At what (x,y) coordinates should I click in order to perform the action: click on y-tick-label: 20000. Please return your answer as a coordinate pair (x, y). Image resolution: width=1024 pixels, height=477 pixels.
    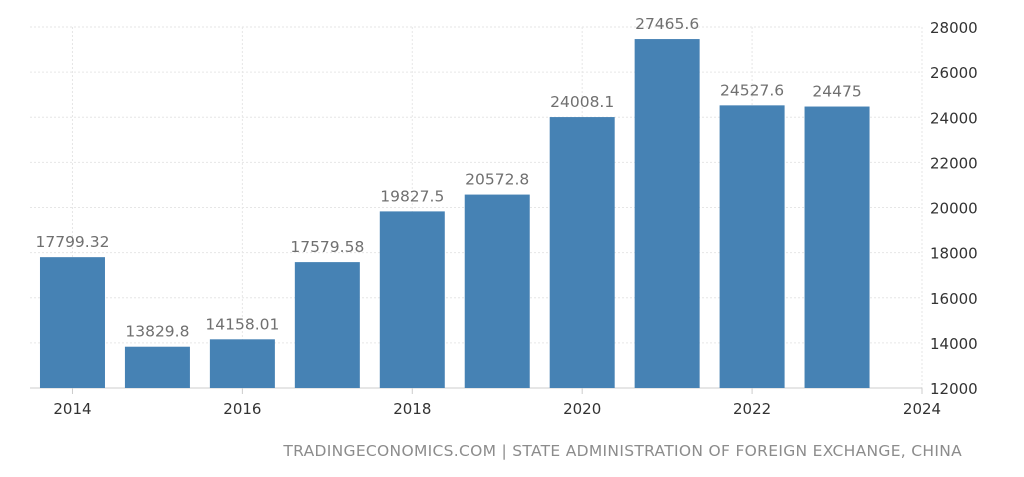
    Looking at the image, I should click on (954, 209).